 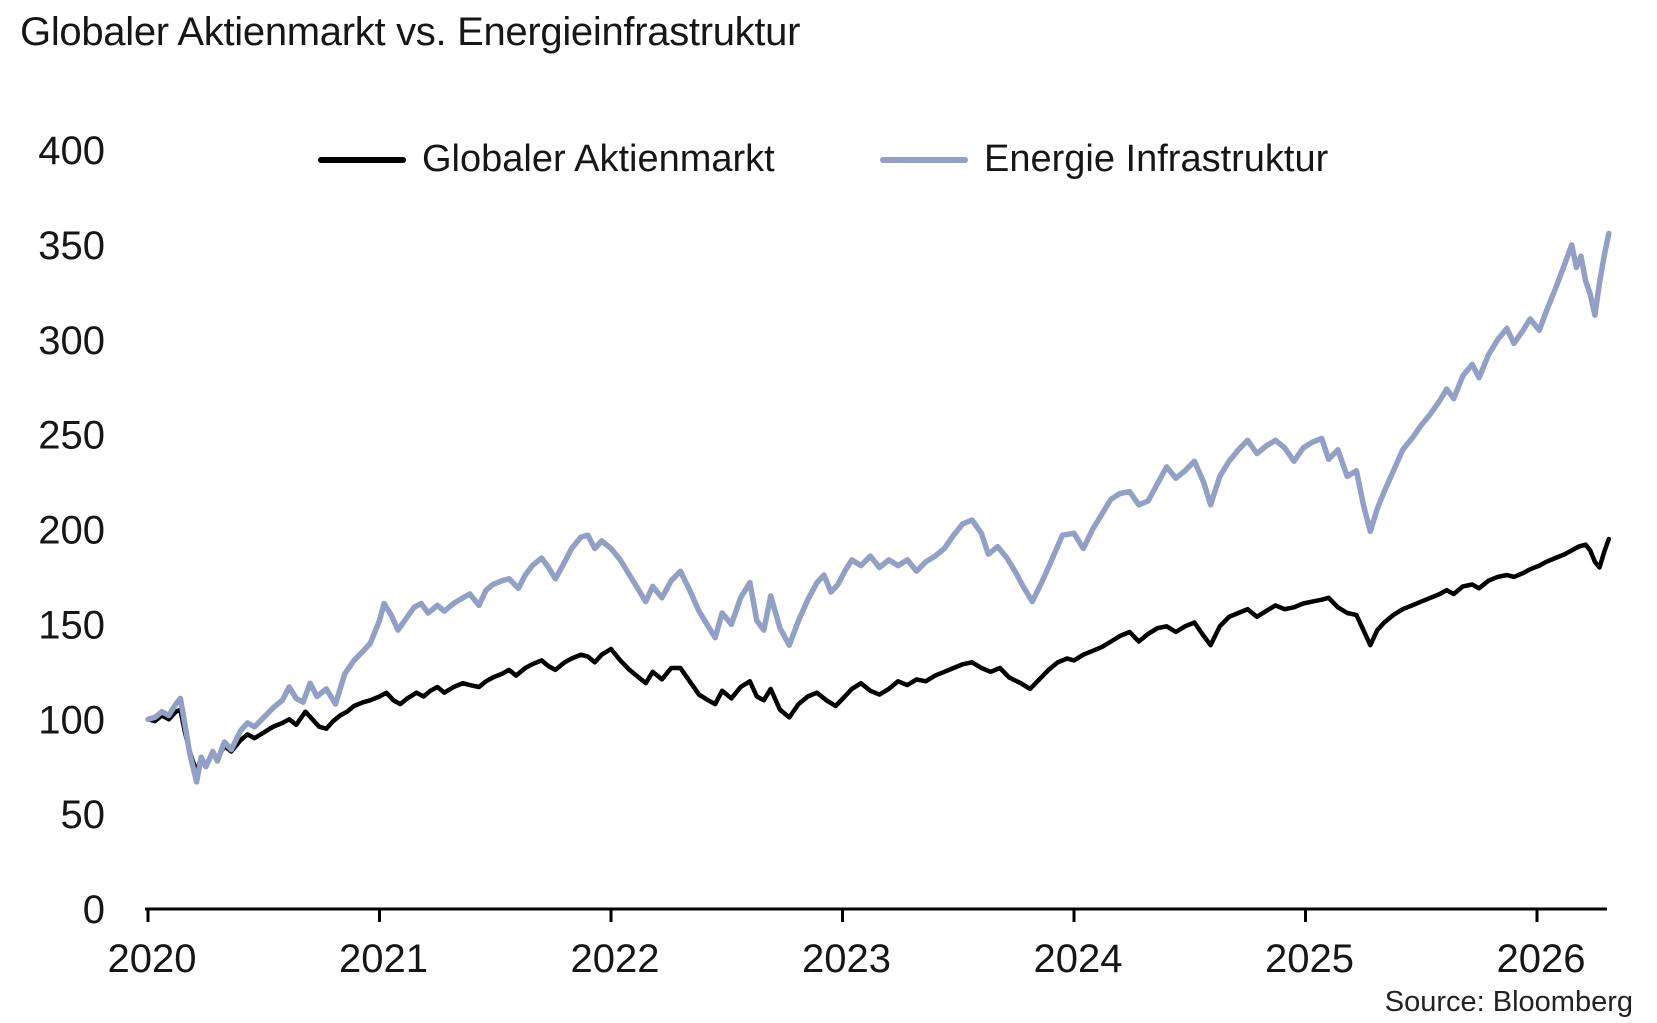 I want to click on x-tick-label: 2022, so click(x=615, y=959).